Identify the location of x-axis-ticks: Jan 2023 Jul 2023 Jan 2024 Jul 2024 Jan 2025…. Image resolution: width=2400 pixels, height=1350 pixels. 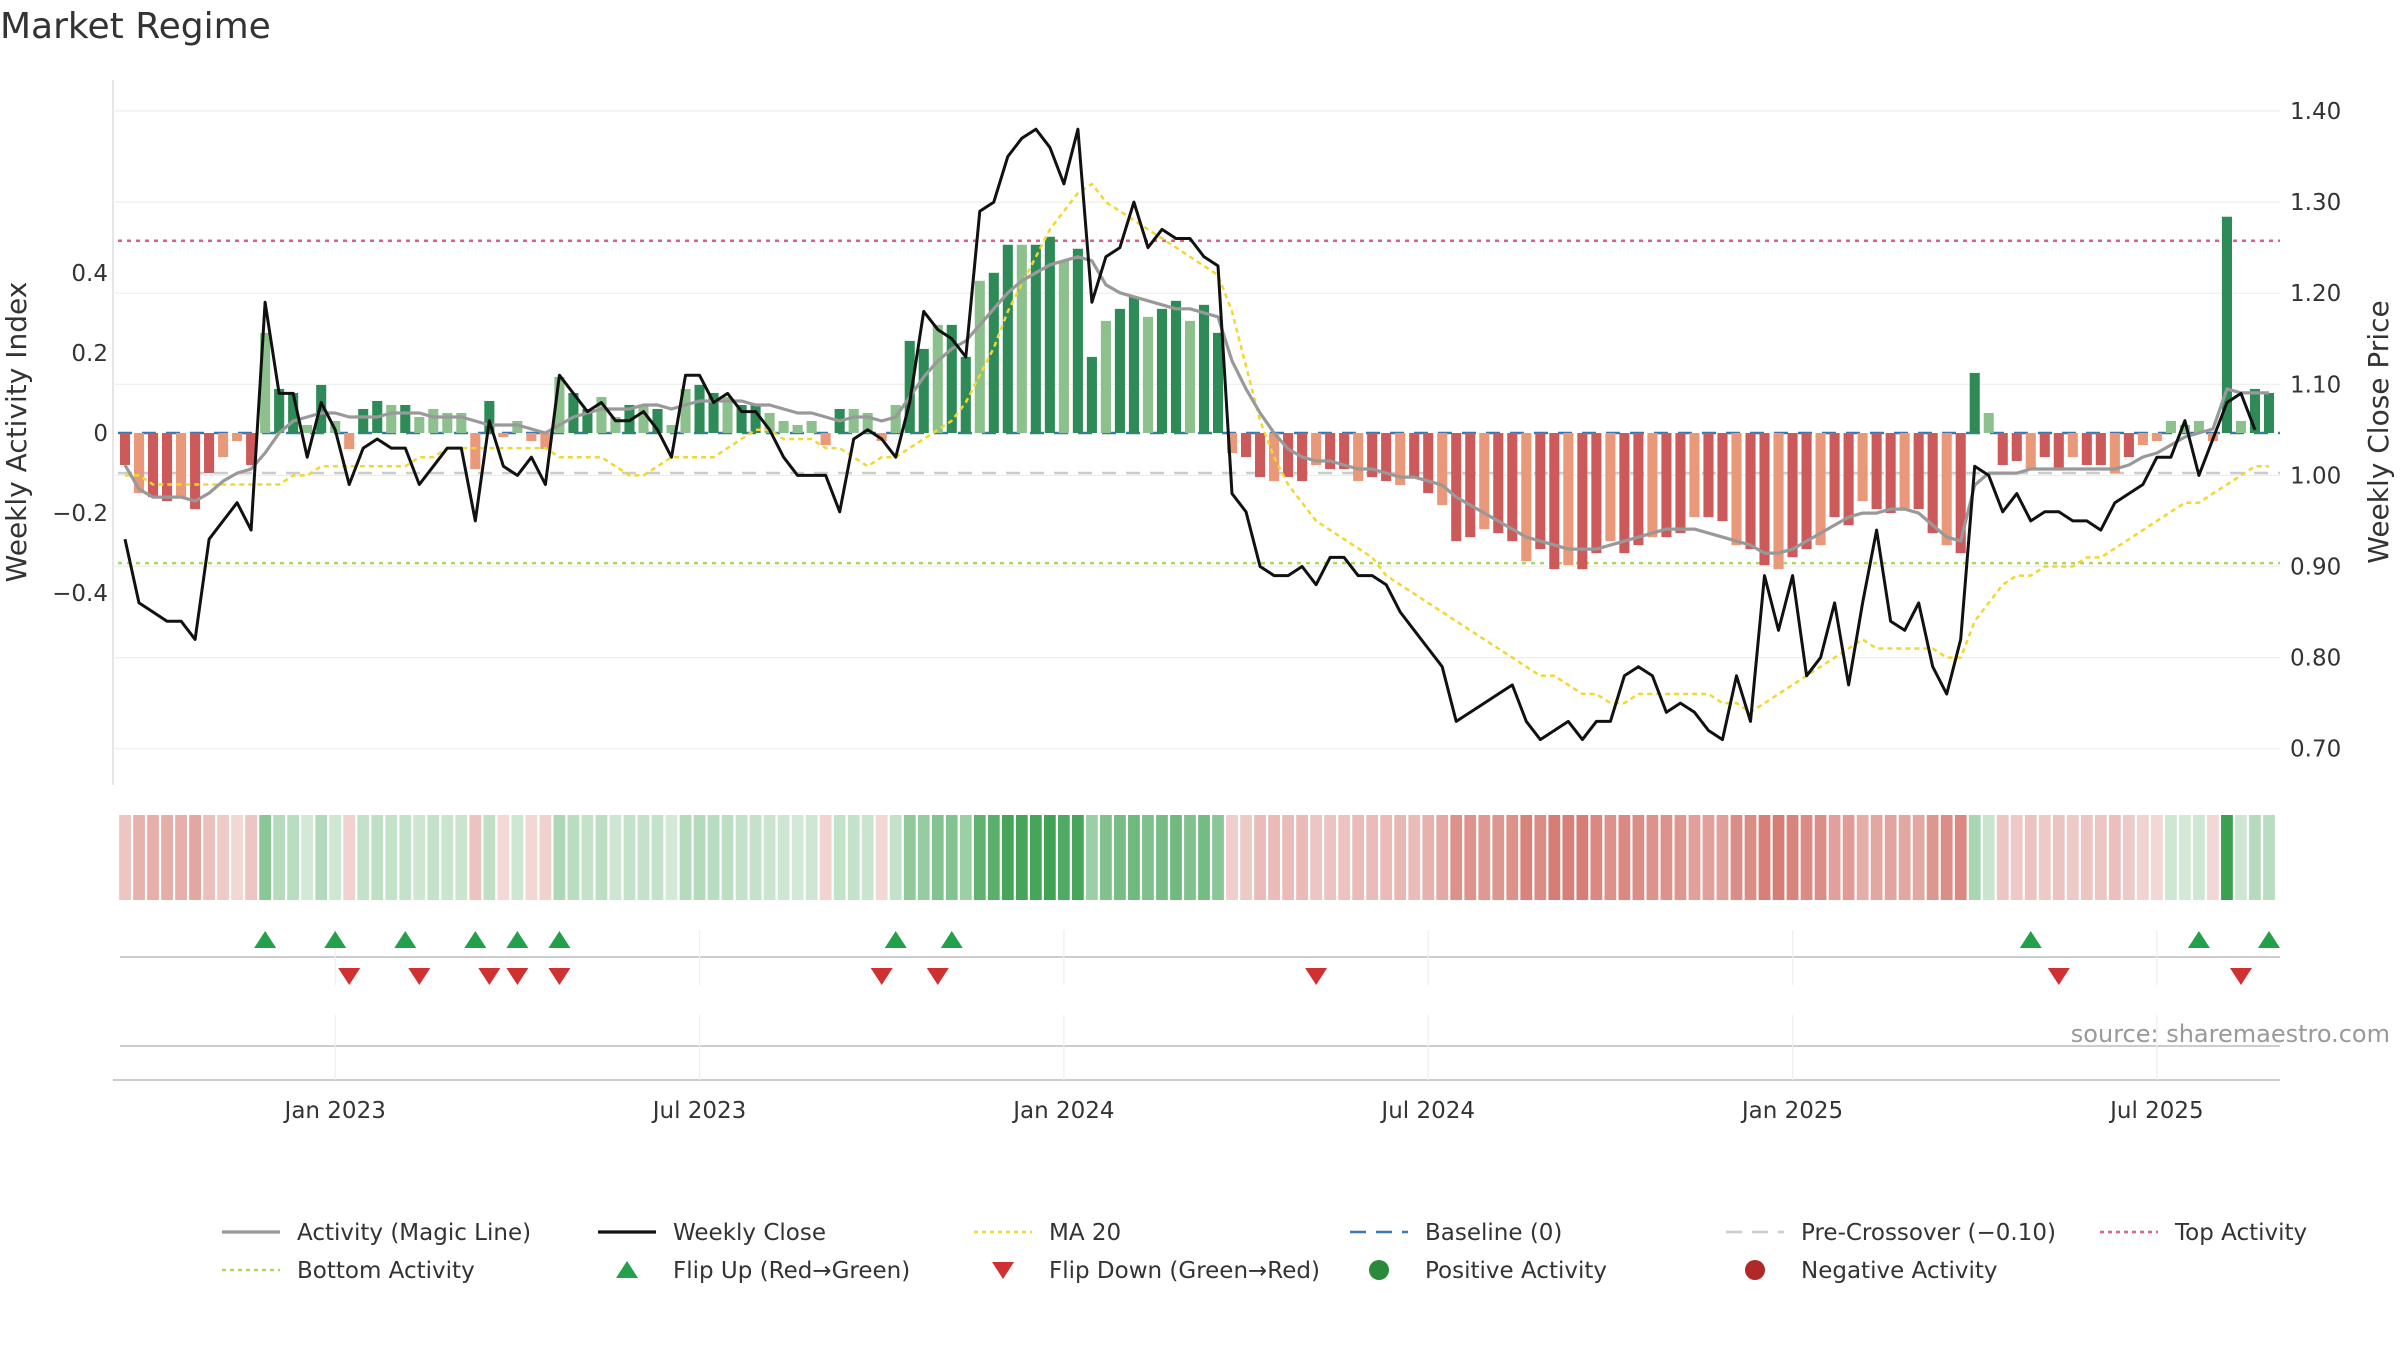
(1243, 1111).